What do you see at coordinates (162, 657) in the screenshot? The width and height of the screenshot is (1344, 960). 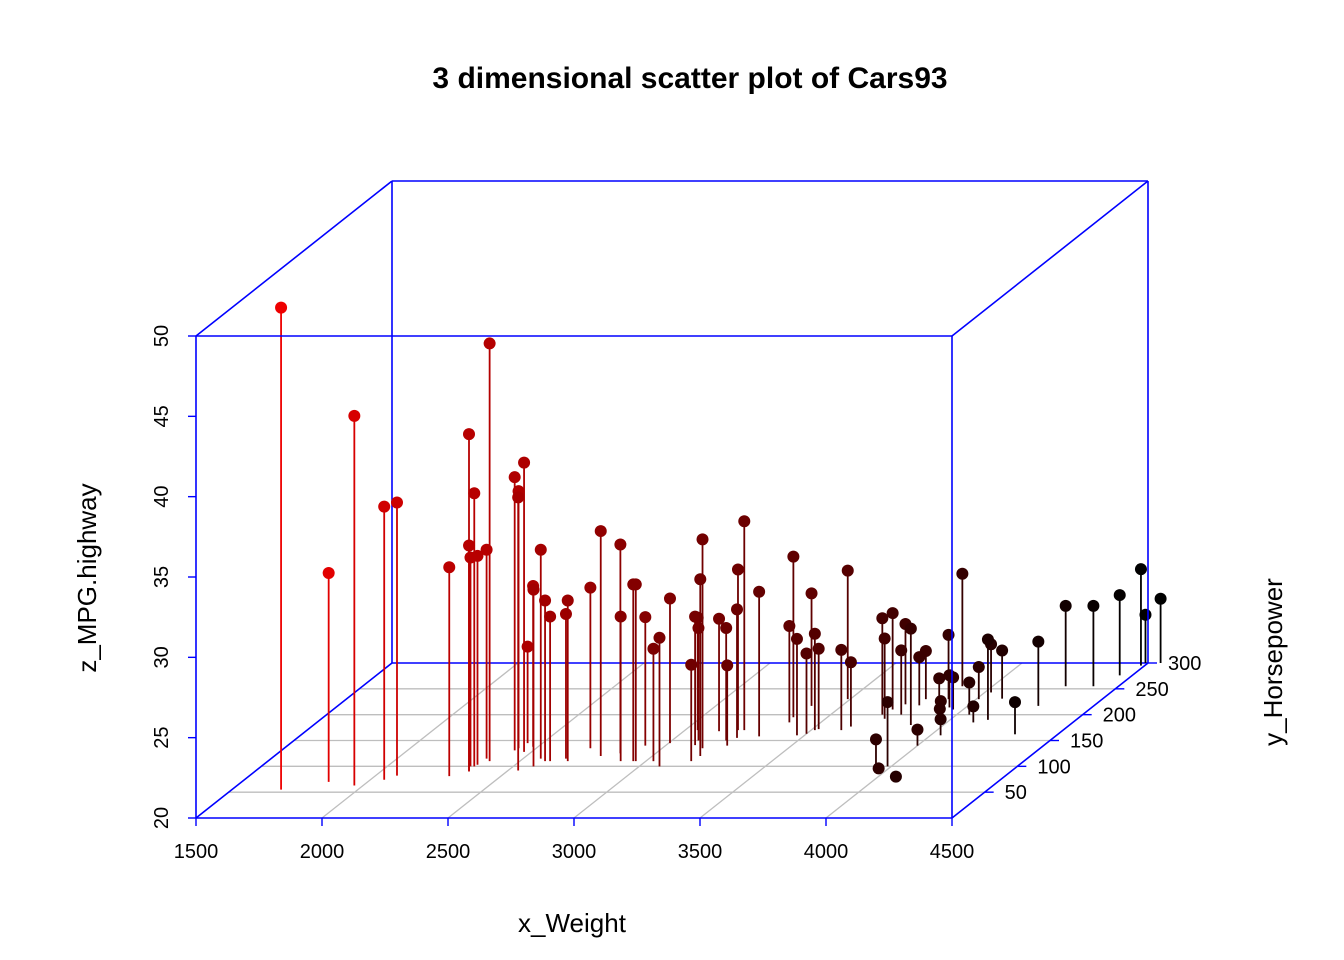 I see `z-tick-label: 30` at bounding box center [162, 657].